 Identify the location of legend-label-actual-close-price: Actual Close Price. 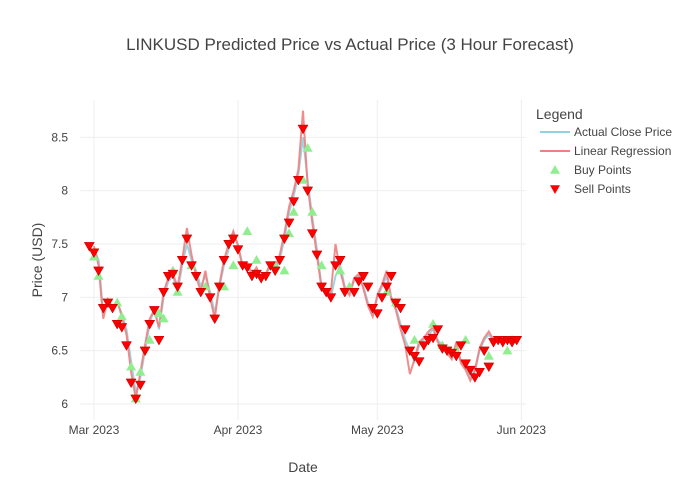
(623, 132).